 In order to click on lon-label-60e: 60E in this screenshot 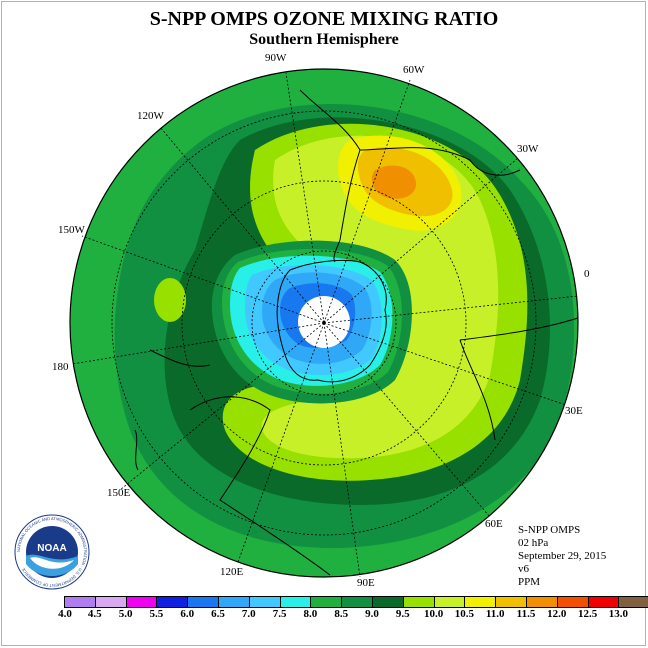, I will do `click(494, 524)`.